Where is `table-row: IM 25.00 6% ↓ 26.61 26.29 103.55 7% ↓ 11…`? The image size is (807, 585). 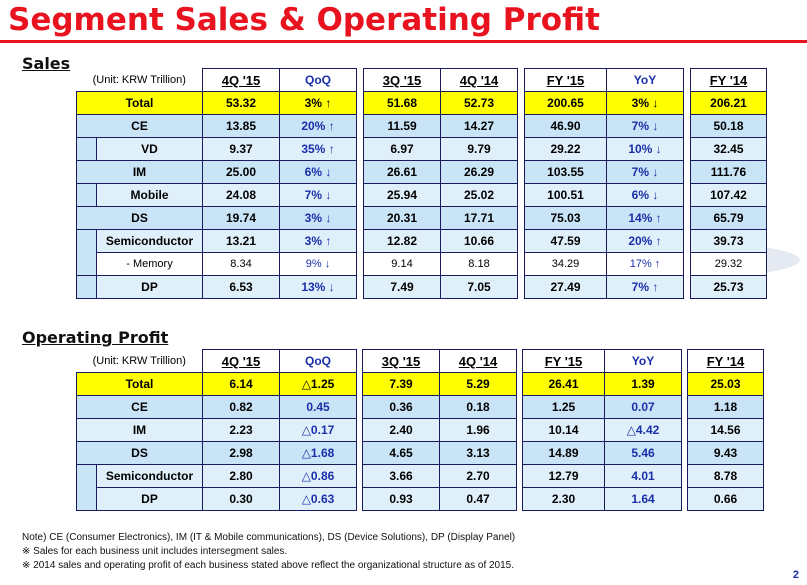
table-row: IM 25.00 6% ↓ 26.61 26.29 103.55 7% ↓ 11… is located at coordinates (421, 172).